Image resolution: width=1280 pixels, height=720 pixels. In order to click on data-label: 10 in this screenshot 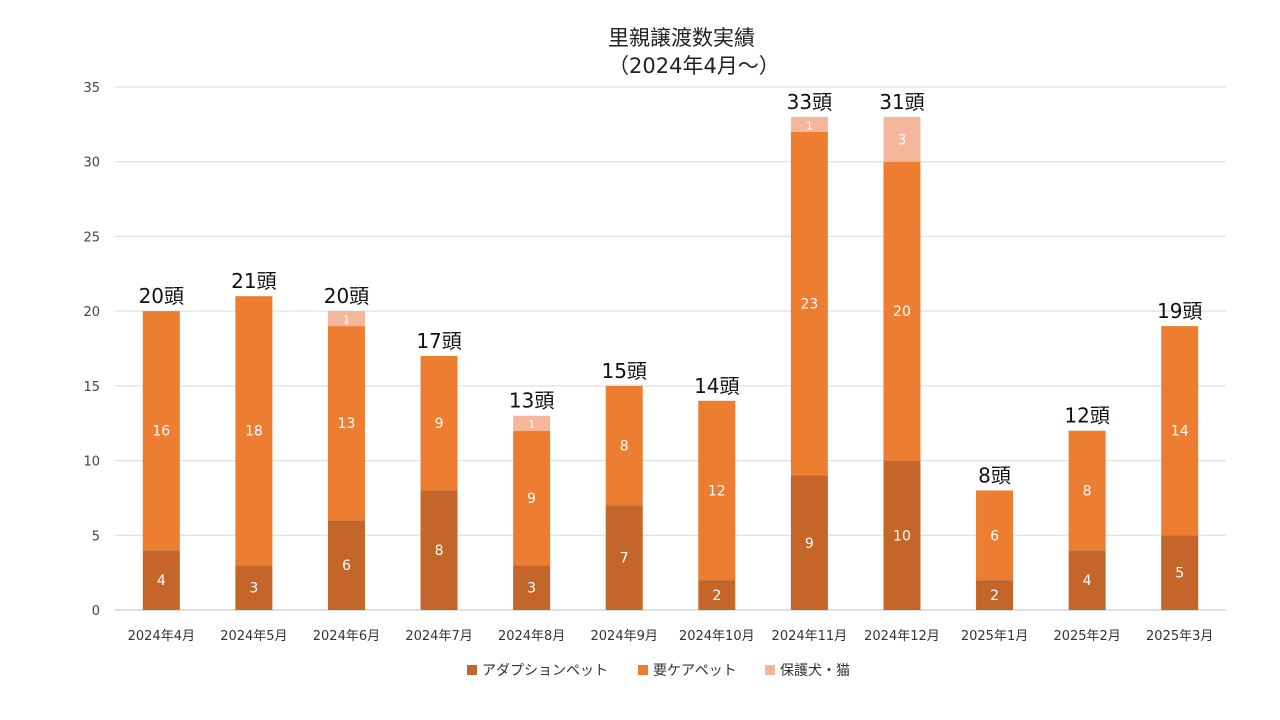, I will do `click(902, 536)`.